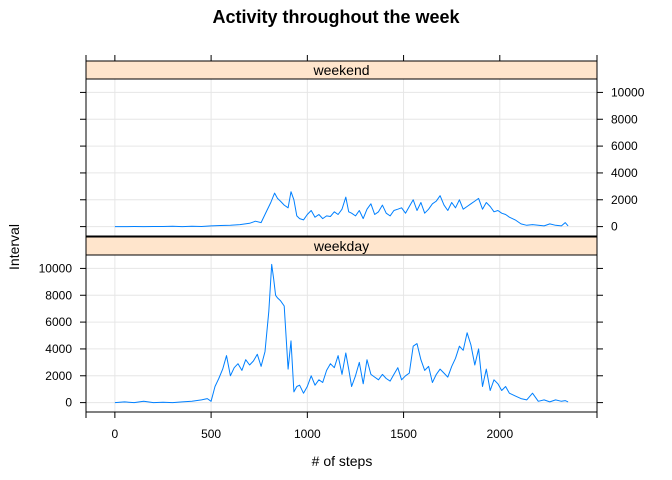 The height and width of the screenshot is (480, 672). I want to click on y-tick-label-weekend-4: 8000, so click(624, 119).